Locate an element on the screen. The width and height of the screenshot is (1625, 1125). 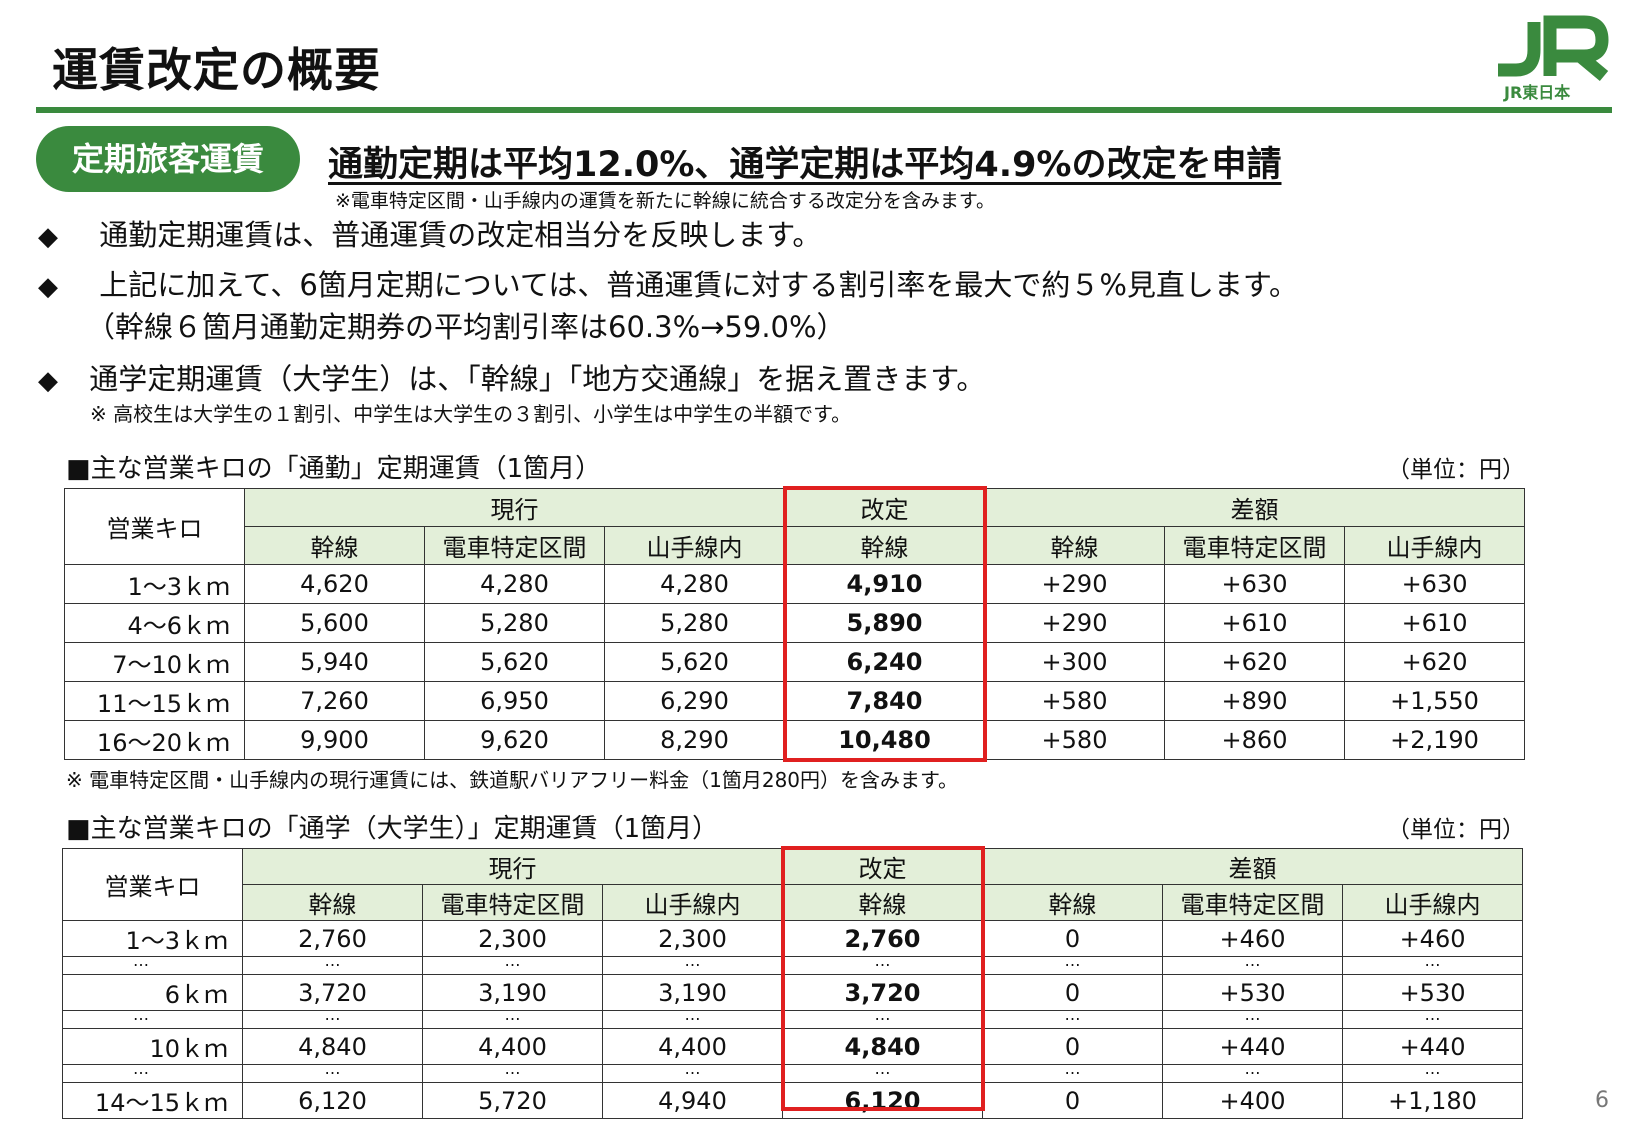
headline-note: ※電車特定区間・山手線内の運賃を新たに幹線に統合する改定分を含みます。 is located at coordinates (665, 201).